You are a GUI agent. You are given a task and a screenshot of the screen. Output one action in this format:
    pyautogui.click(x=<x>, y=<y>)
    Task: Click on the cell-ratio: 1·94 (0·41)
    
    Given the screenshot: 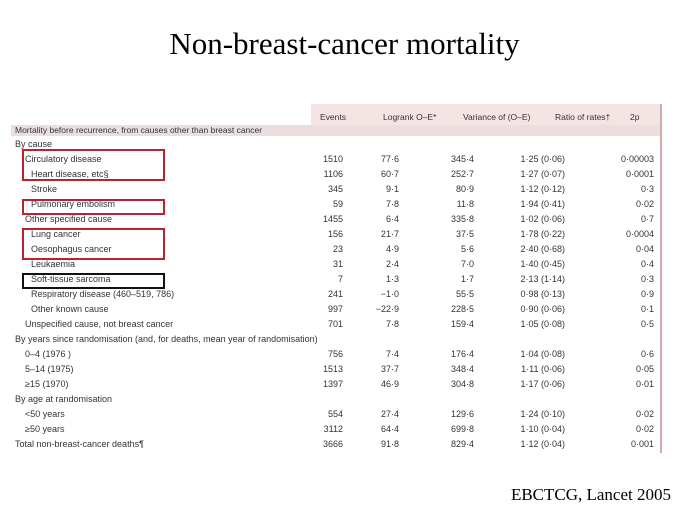 What is the action you would take?
    pyautogui.click(x=542, y=204)
    